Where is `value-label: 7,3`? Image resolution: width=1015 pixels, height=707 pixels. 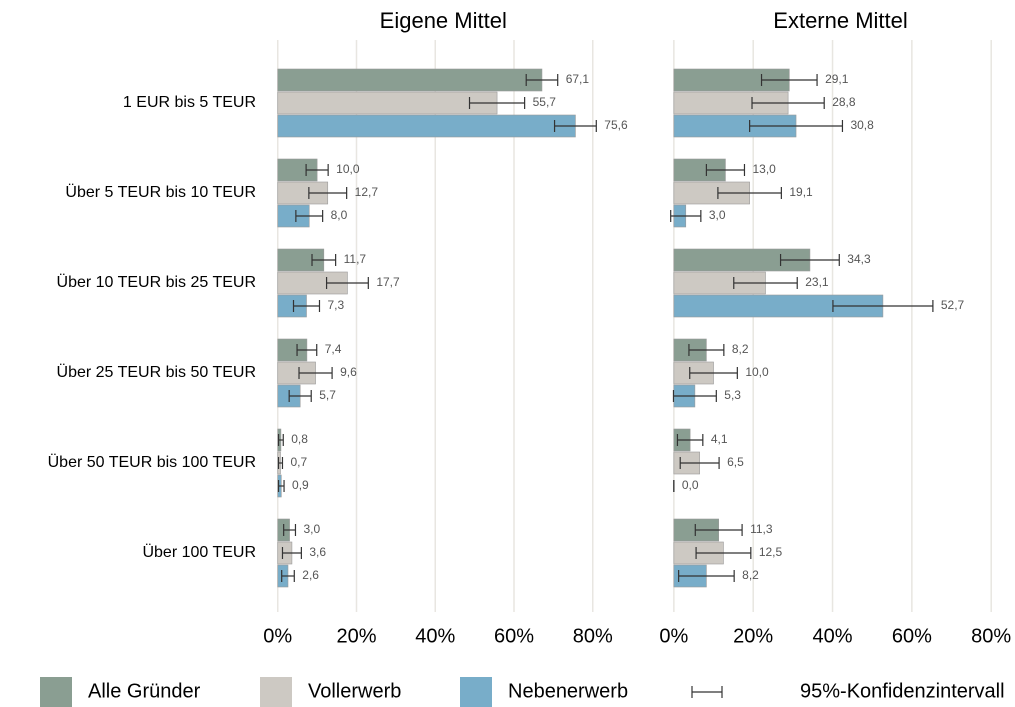 value-label: 7,3 is located at coordinates (335, 305).